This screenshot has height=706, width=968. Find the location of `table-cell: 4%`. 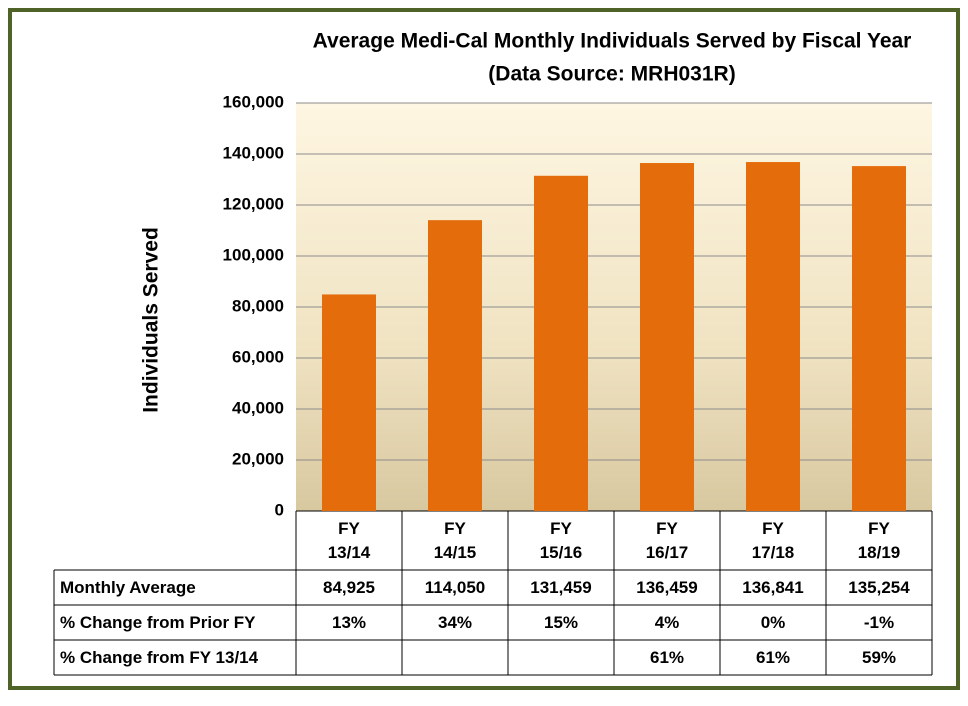

table-cell: 4% is located at coordinates (667, 622).